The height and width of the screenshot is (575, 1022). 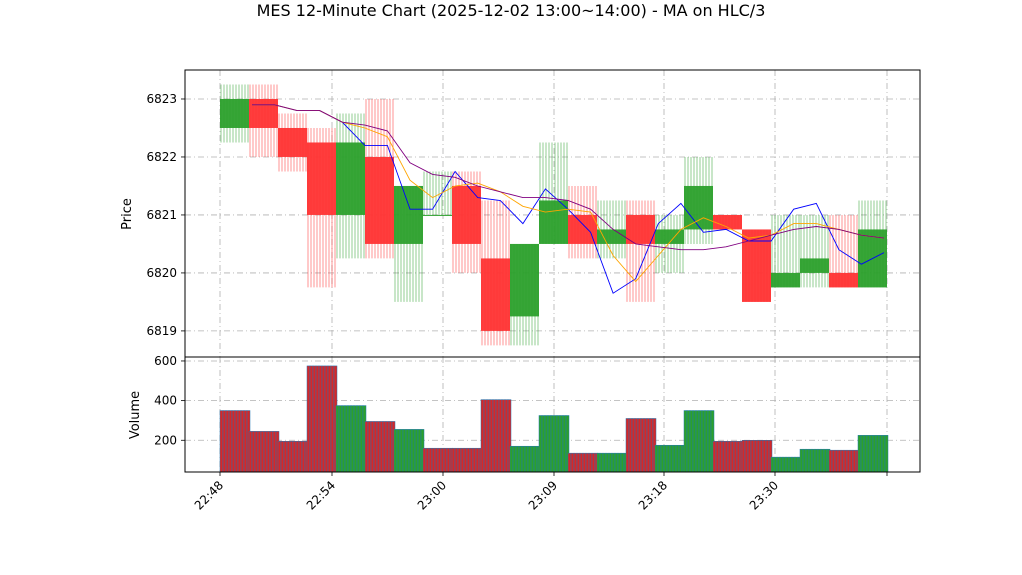 What do you see at coordinates (653, 495) in the screenshot?
I see `x-tick-label: 23:18` at bounding box center [653, 495].